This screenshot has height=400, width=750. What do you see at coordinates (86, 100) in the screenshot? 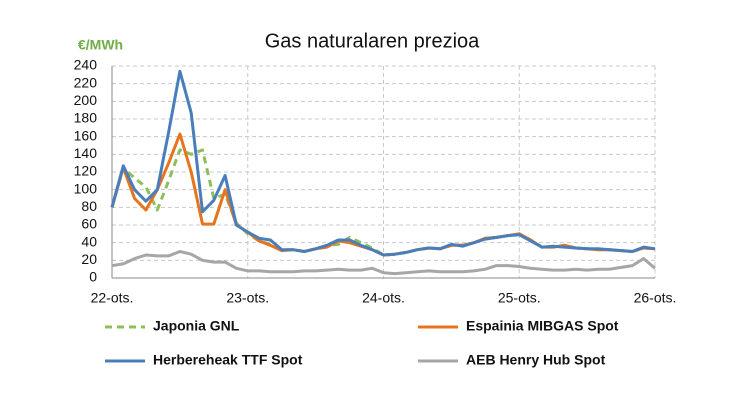
I see `y-tick-label: 200` at bounding box center [86, 100].